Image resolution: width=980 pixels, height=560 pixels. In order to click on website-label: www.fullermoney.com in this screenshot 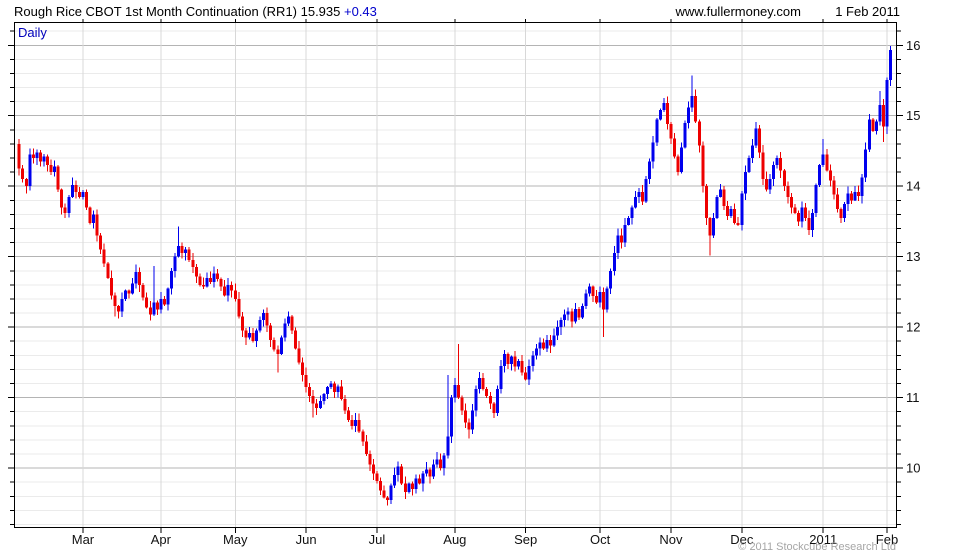, I will do `click(738, 11)`.